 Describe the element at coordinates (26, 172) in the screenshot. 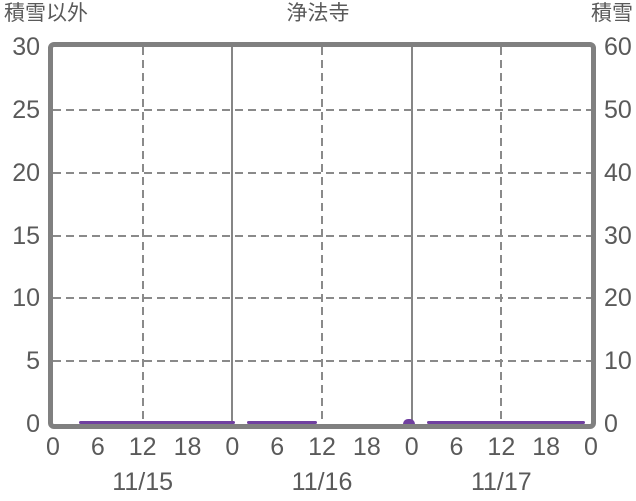

I see `y-left-tick-label: 20` at that location.